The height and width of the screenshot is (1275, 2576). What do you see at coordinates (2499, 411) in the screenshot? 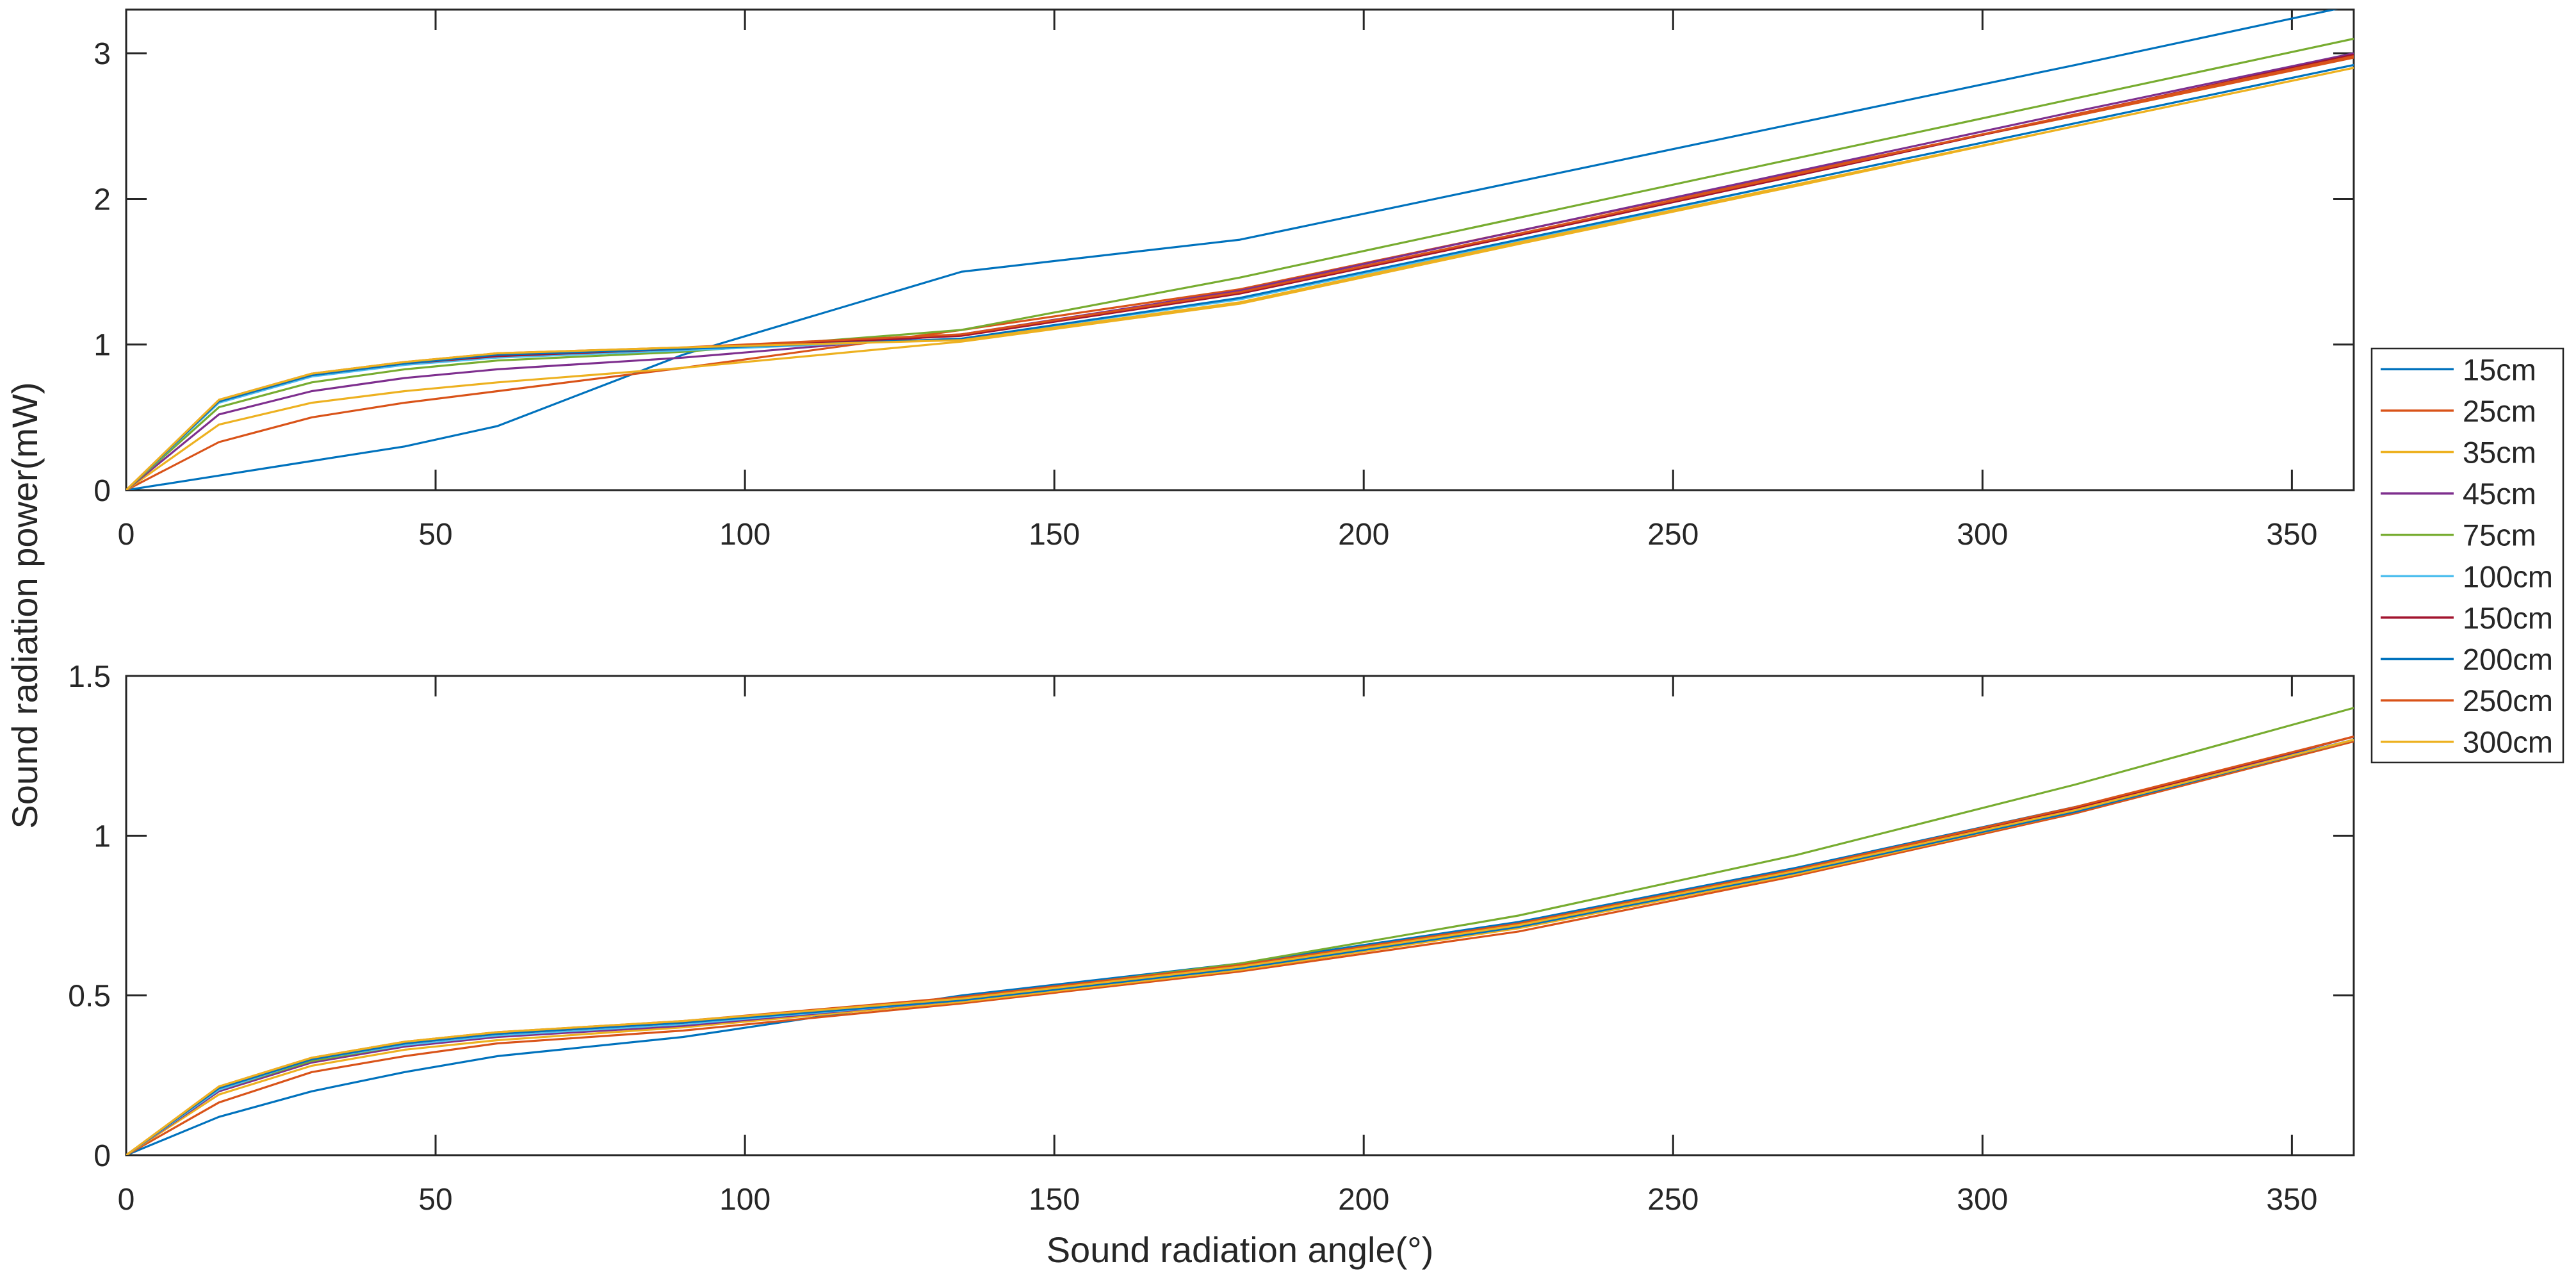
I see `legend-label-25cm: 25cm` at bounding box center [2499, 411].